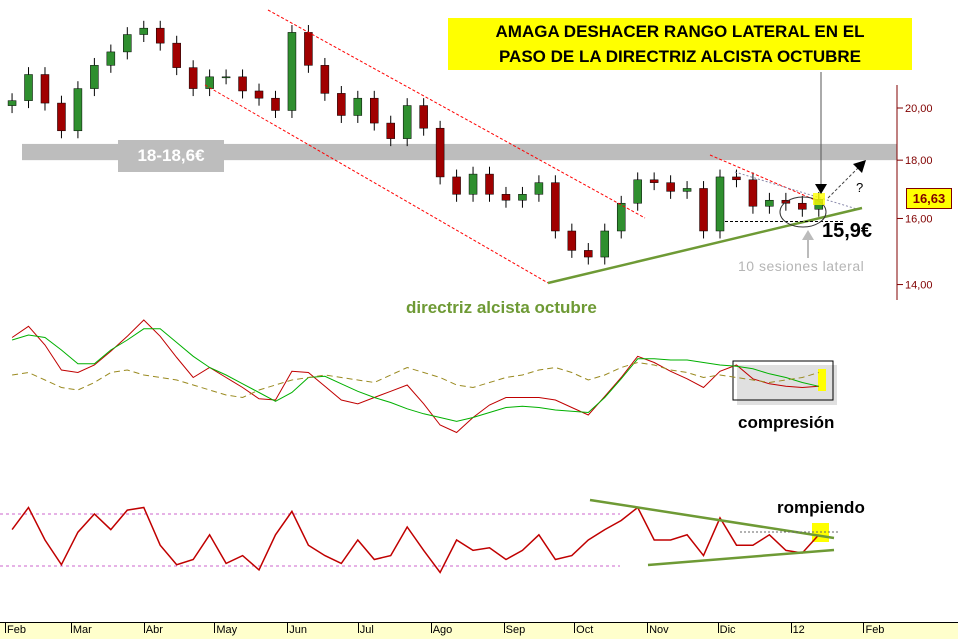 The width and height of the screenshot is (958, 639). I want to click on indicator-line-green, so click(415, 375).